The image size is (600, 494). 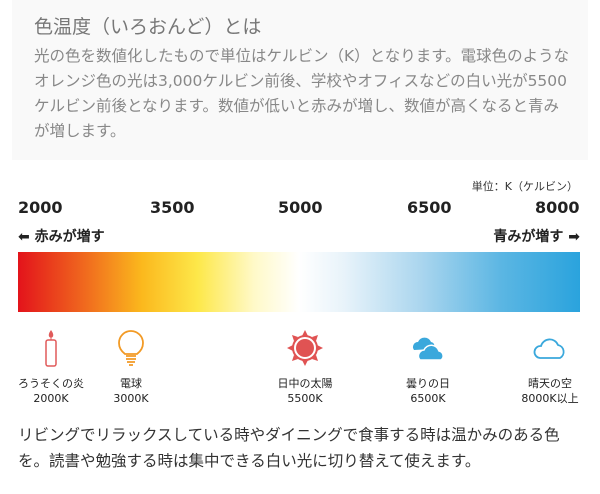 What do you see at coordinates (299, 282) in the screenshot?
I see `color-temperature-gradient` at bounding box center [299, 282].